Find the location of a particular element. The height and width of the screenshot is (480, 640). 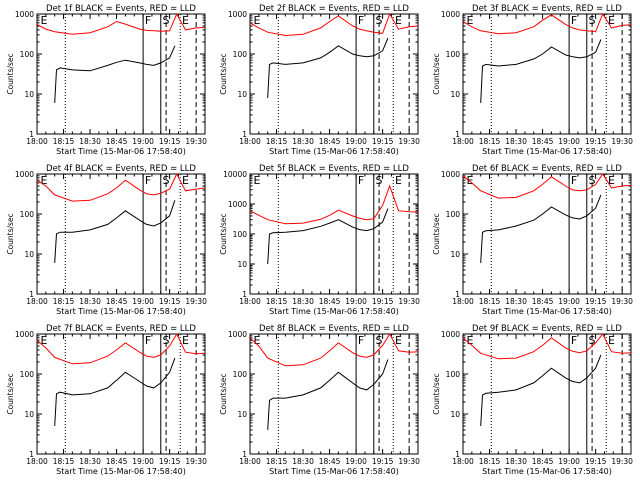

panel-title: Det 4f BLACK = Events, RED = LLD is located at coordinates (121, 169).